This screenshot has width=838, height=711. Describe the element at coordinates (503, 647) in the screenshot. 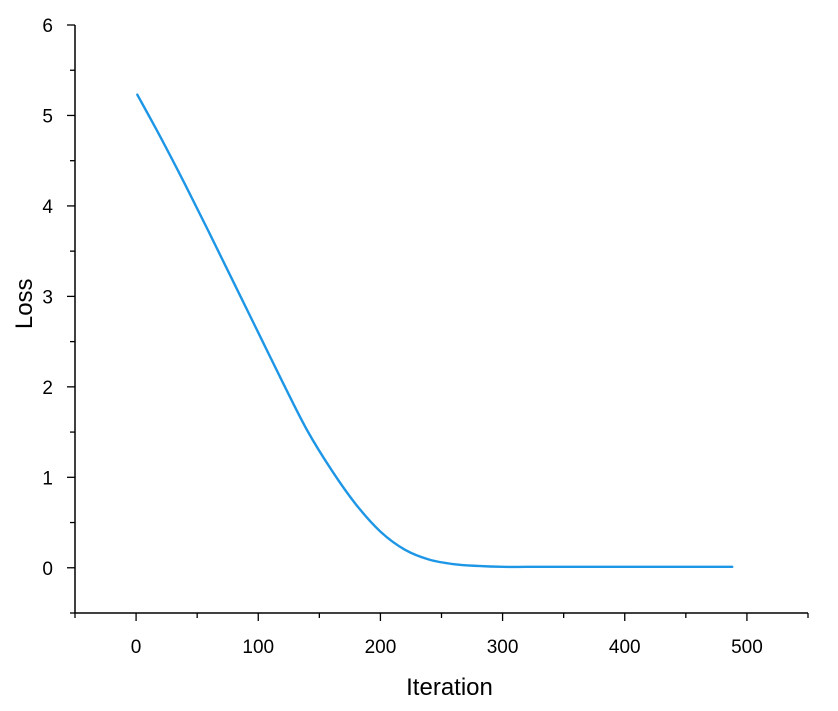

I see `x-tick-label: 300` at that location.